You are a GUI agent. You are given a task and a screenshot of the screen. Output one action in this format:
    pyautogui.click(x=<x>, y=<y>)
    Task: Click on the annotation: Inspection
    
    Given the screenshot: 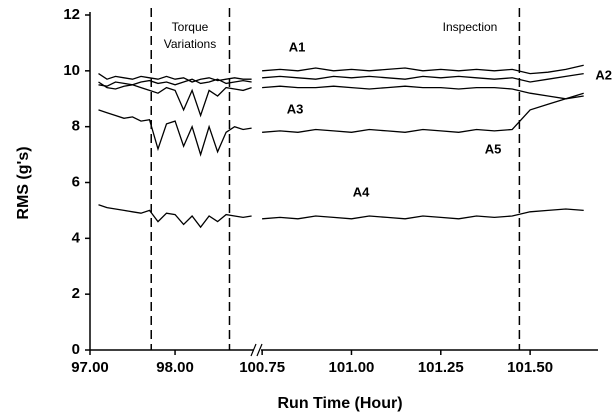 What is the action you would take?
    pyautogui.click(x=470, y=27)
    